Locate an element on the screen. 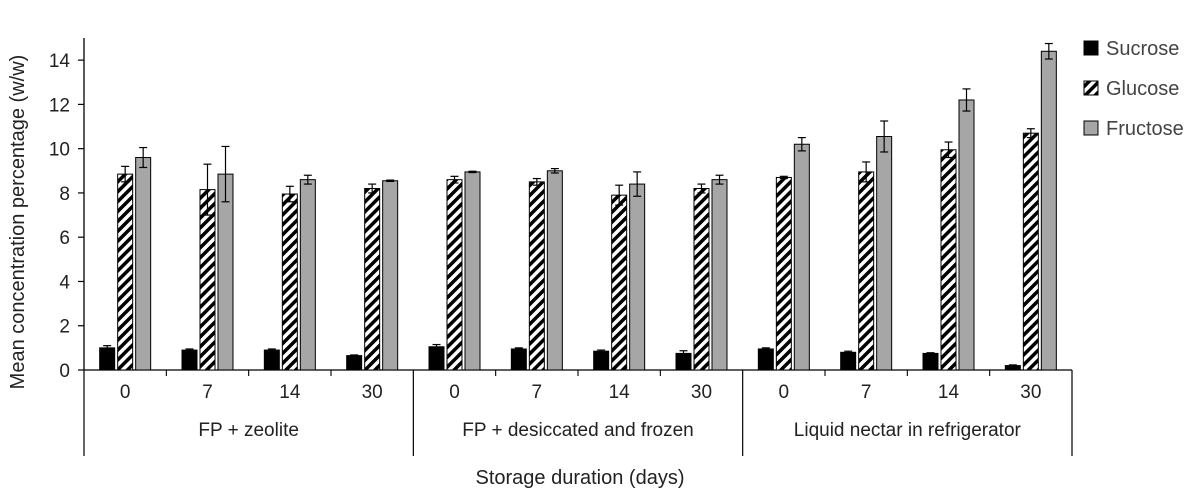 This screenshot has width=1200, height=497. legend: Sucrose Glucose Fructose is located at coordinates (1133, 89).